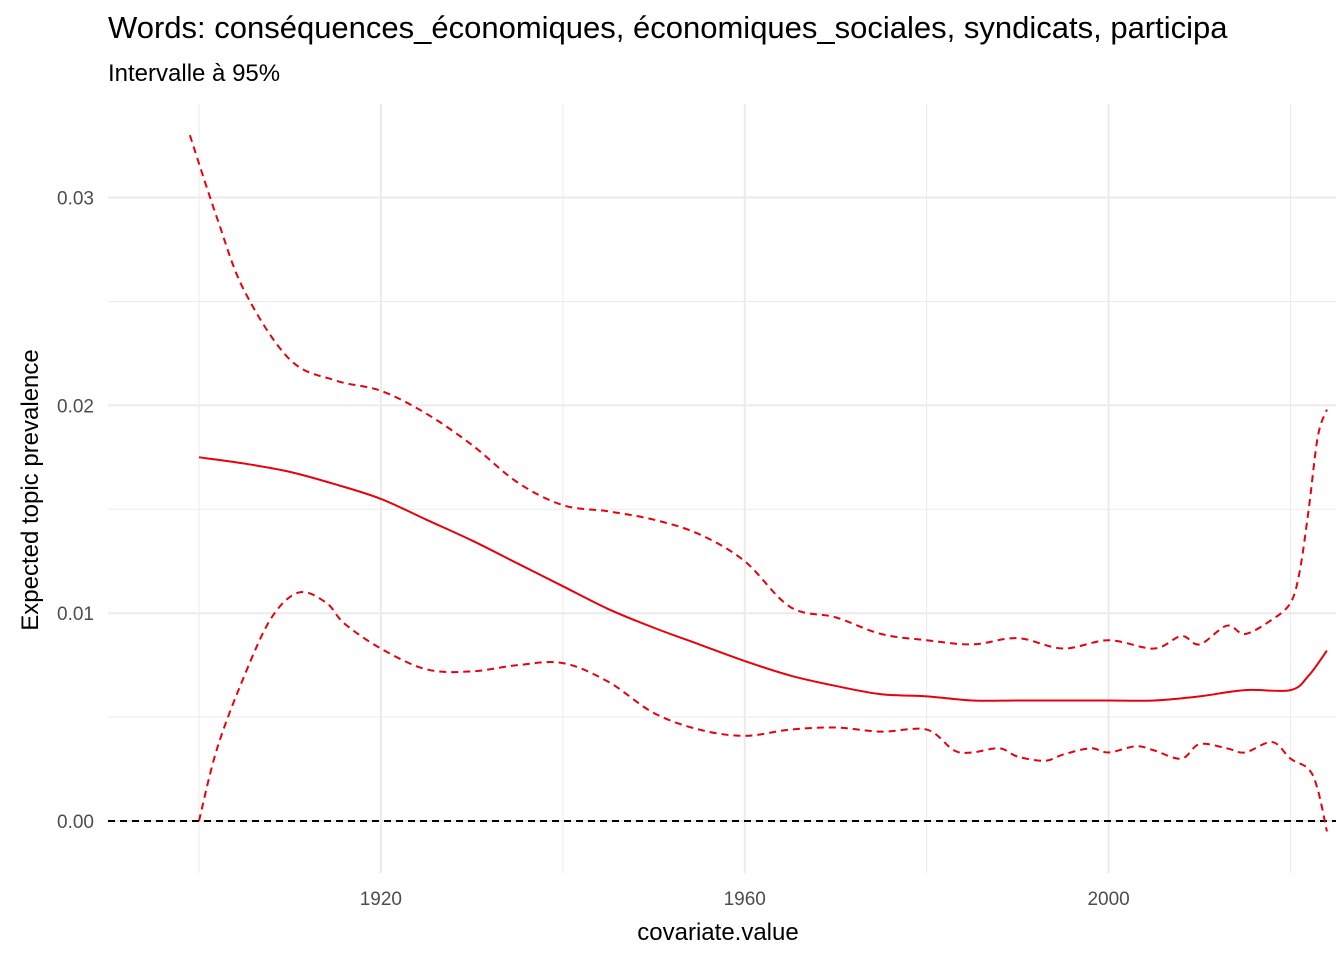  What do you see at coordinates (194, 73) in the screenshot?
I see `chart-subtitle: Intervalle à 95%` at bounding box center [194, 73].